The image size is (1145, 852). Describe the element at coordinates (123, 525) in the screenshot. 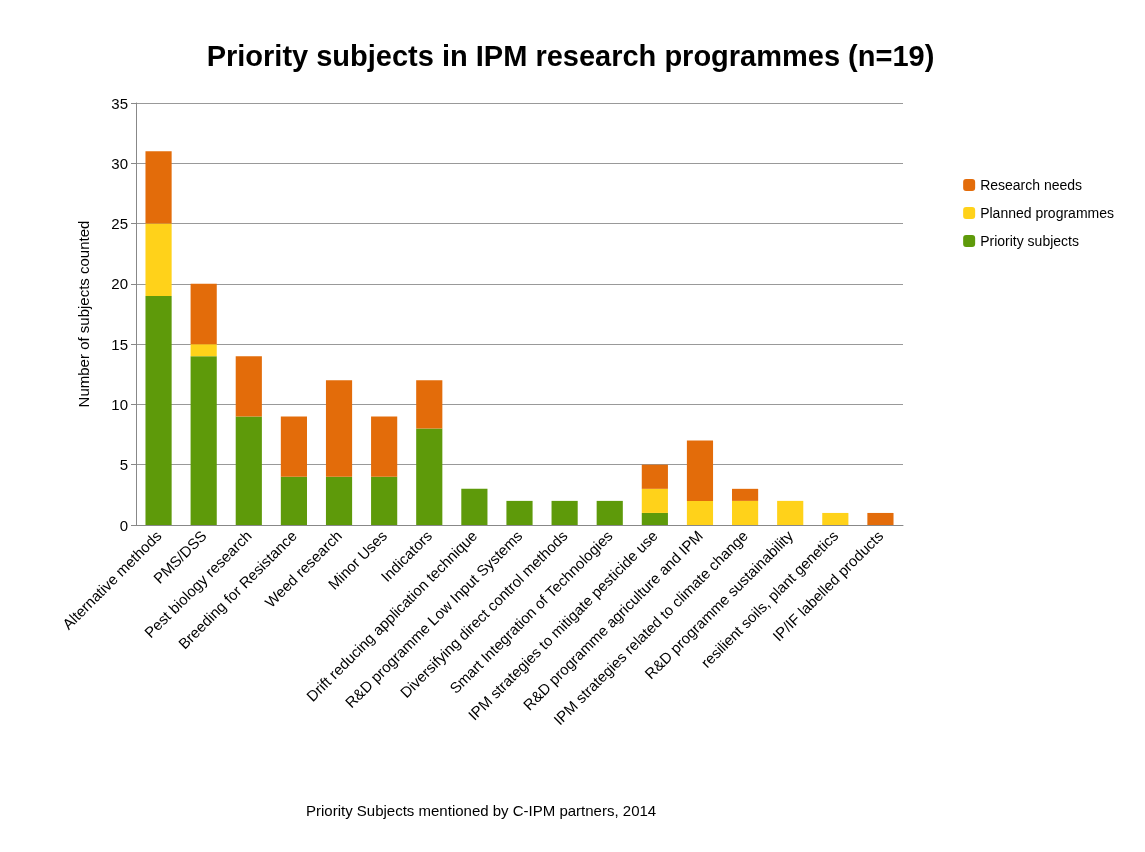

I see `y-tick-label: 0` at that location.